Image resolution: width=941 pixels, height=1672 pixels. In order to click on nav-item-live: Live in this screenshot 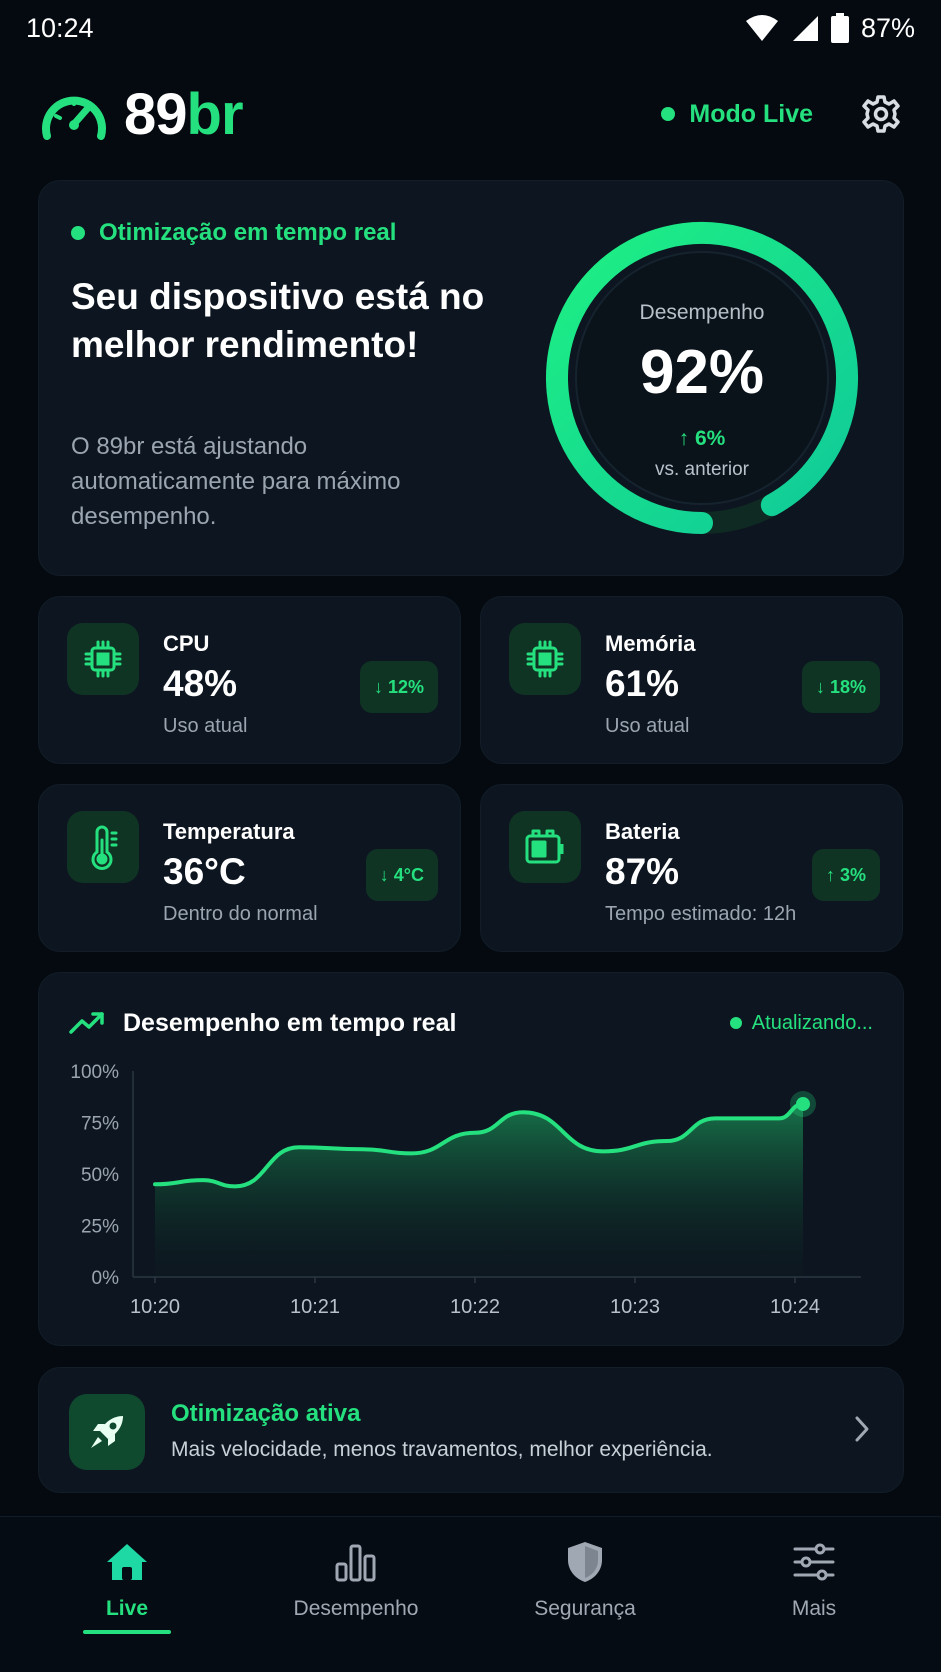, I will do `click(127, 1580)`.